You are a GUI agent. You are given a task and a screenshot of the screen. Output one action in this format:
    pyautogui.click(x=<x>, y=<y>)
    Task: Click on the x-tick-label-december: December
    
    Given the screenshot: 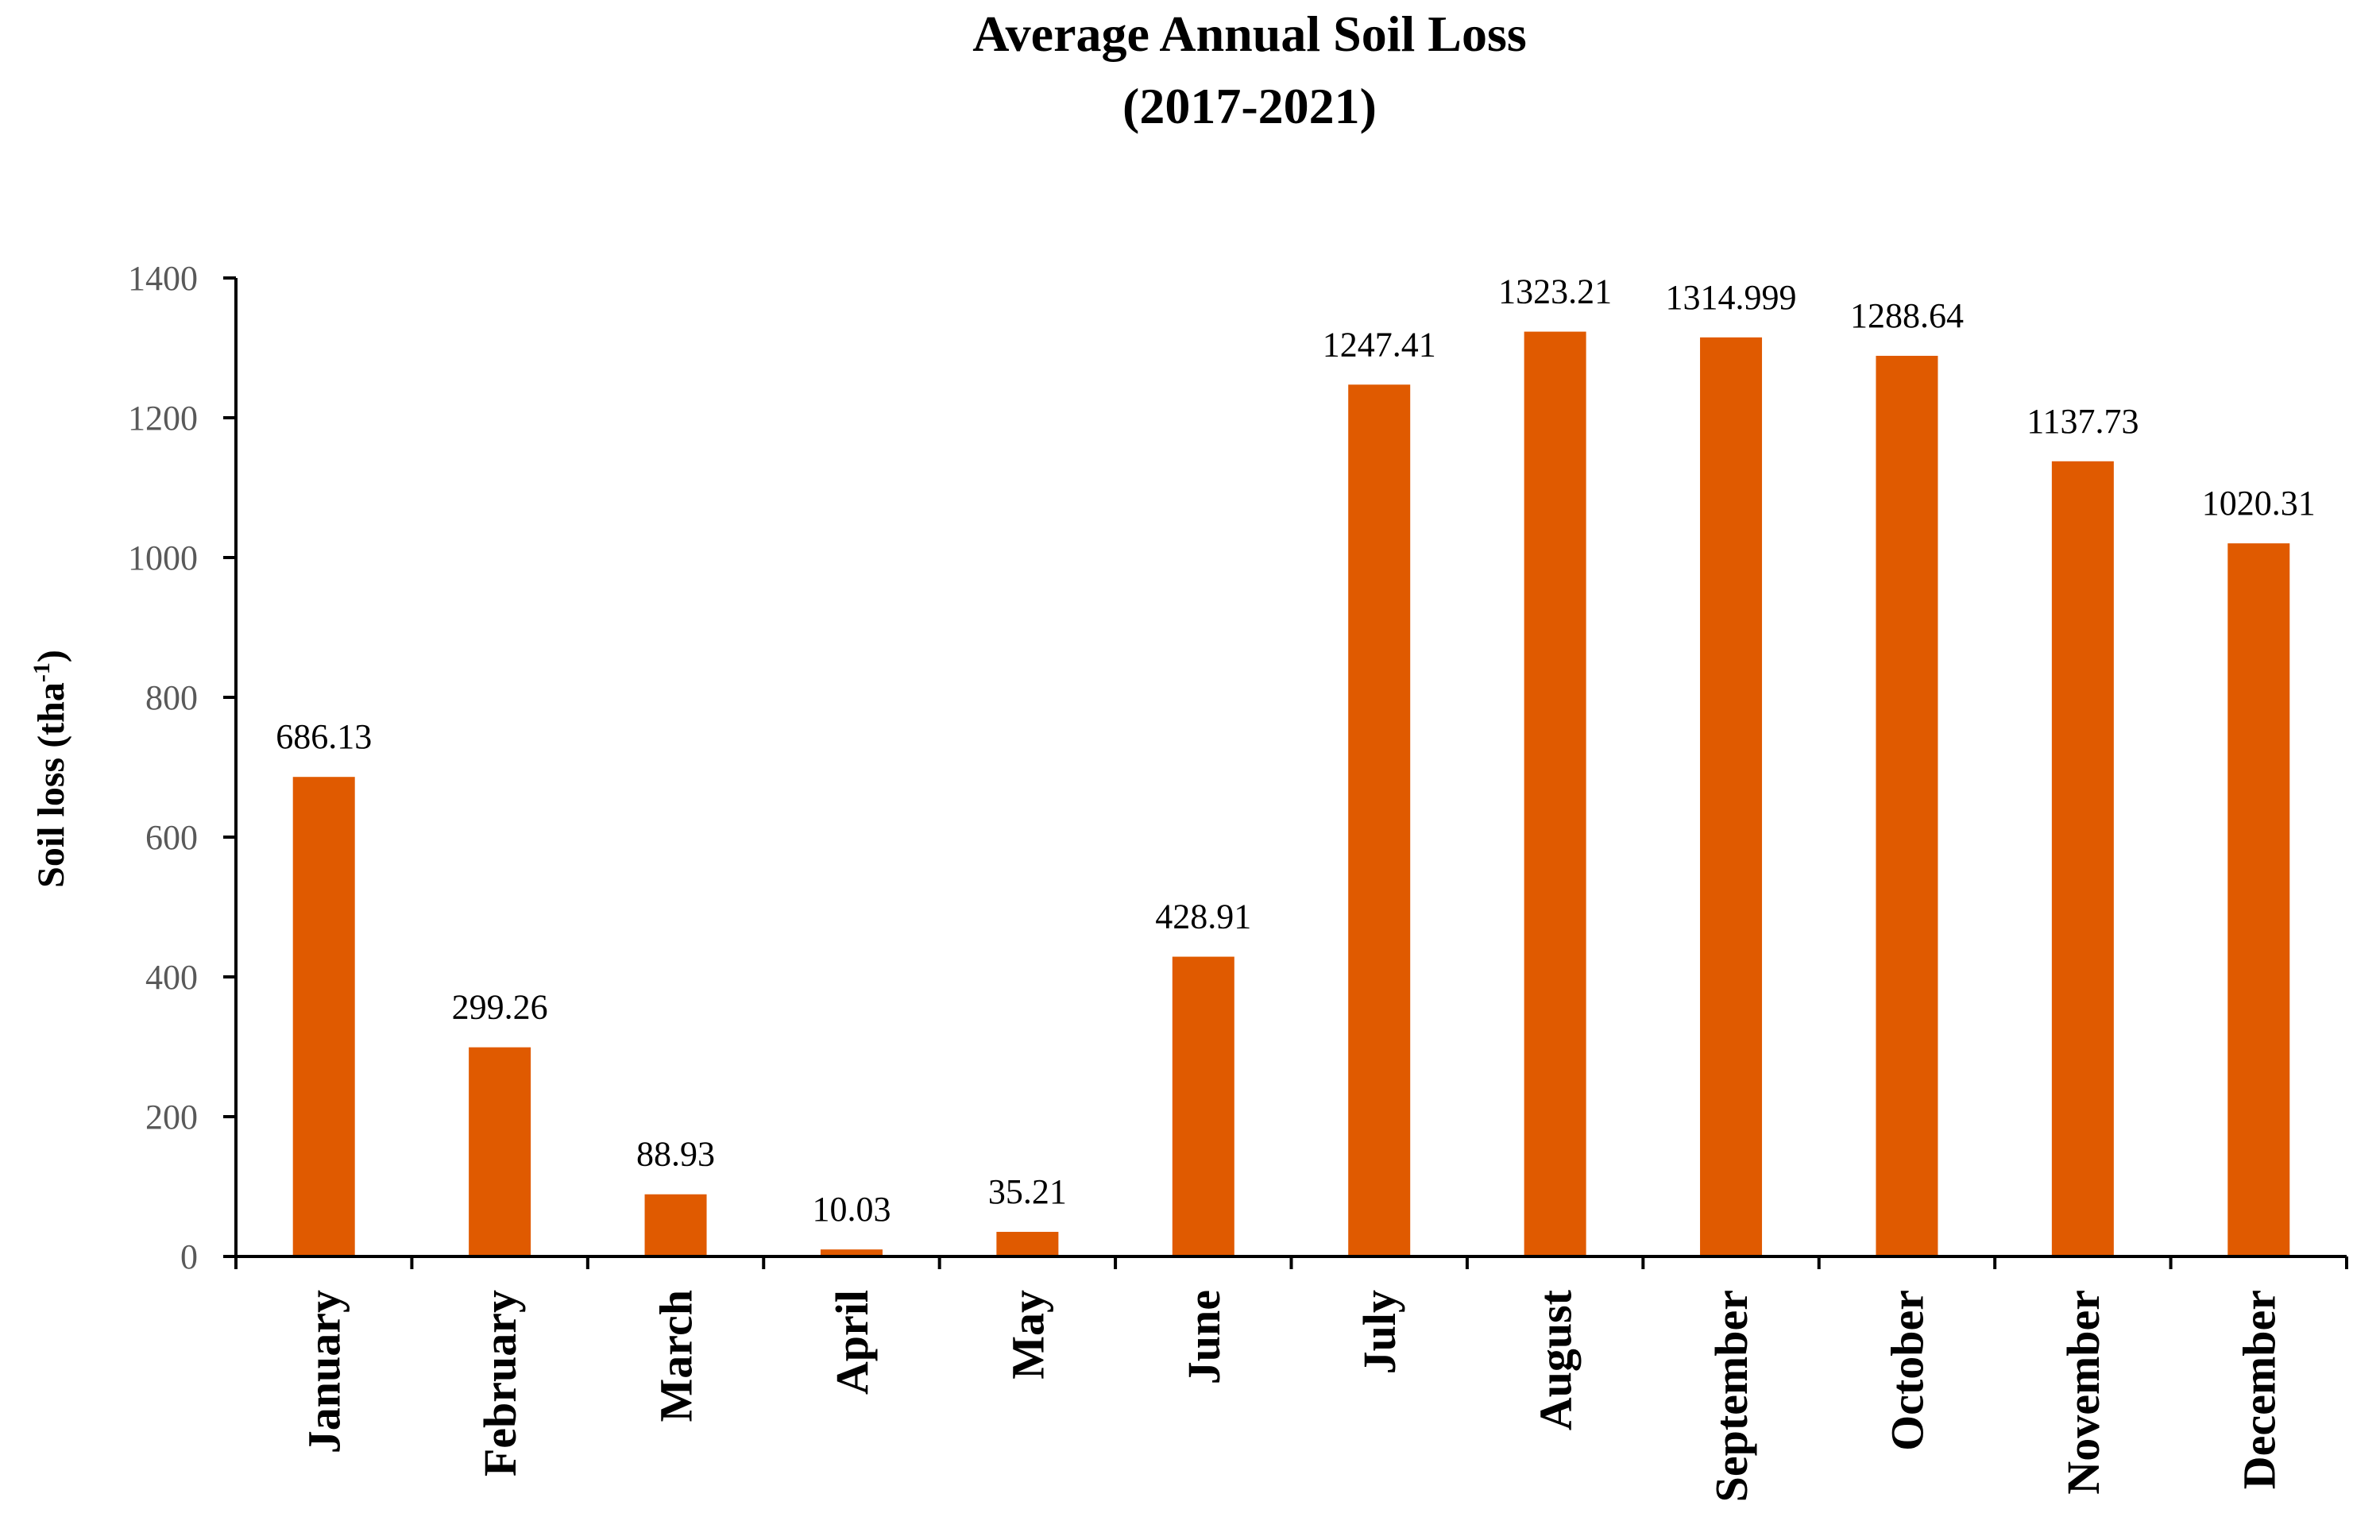 What is the action you would take?
    pyautogui.click(x=2259, y=1389)
    